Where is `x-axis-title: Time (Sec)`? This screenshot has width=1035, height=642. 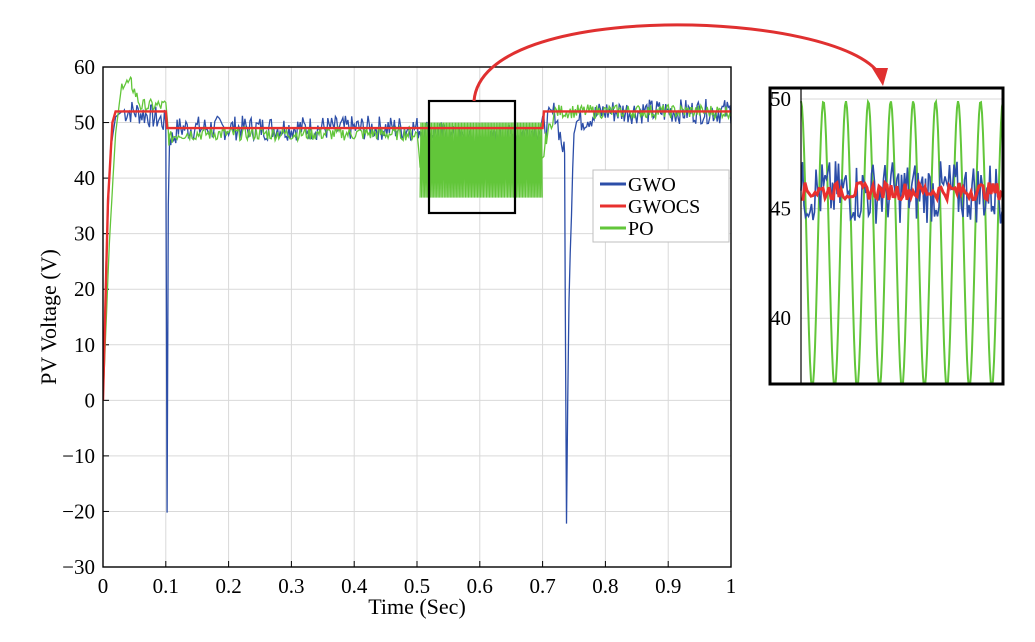
x-axis-title: Time (Sec) is located at coordinates (417, 606).